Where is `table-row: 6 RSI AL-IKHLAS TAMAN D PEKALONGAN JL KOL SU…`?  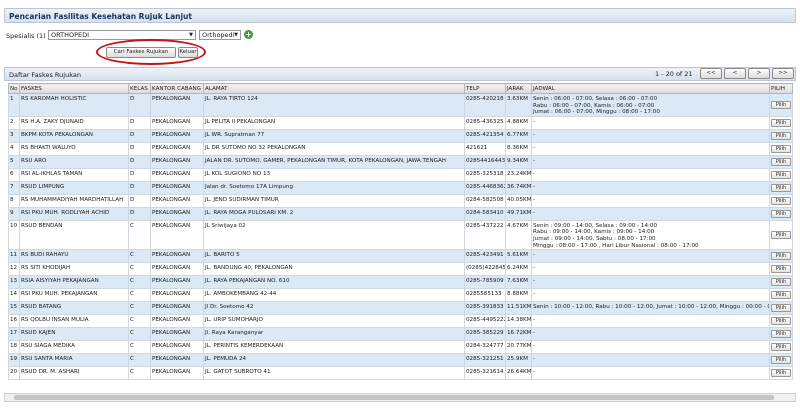 table-row: 6 RSI AL-IKHLAS TAMAN D PEKALONGAN JL KOL SU… is located at coordinates (400, 174).